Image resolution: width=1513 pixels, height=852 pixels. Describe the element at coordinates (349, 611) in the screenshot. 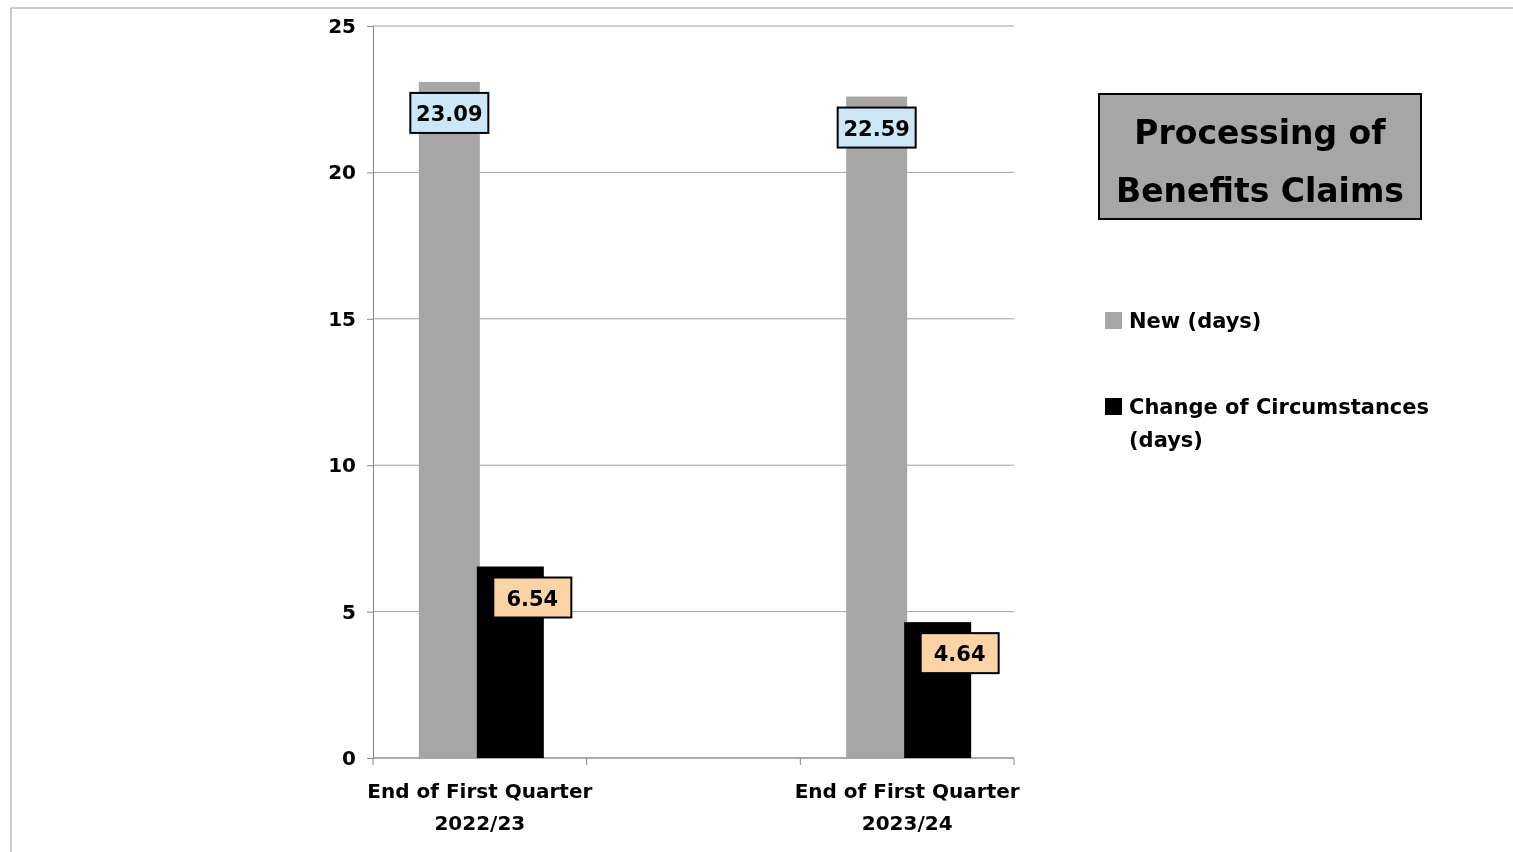

I see `y-tick-label: 5` at that location.